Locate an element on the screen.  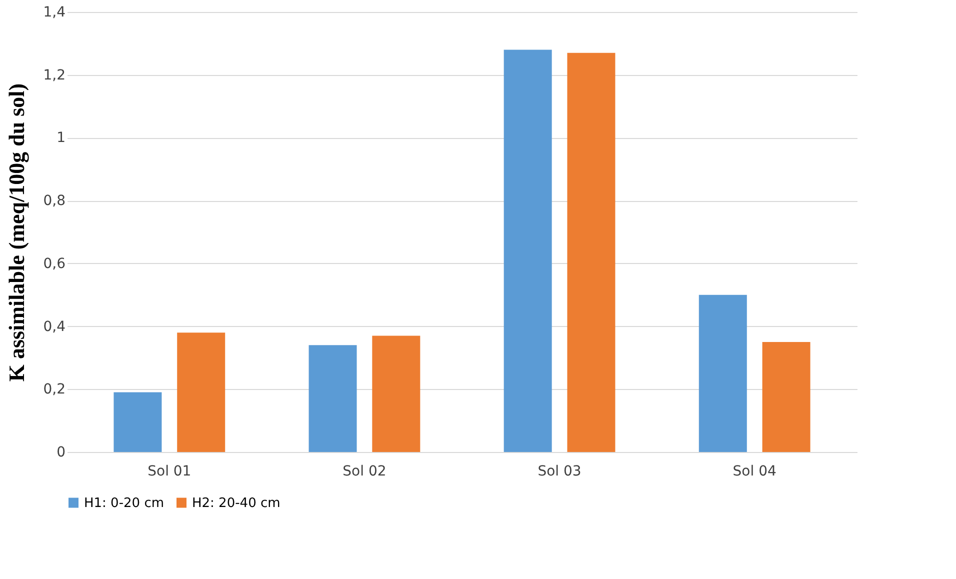
y-tick-label: 1 is located at coordinates (61, 138).